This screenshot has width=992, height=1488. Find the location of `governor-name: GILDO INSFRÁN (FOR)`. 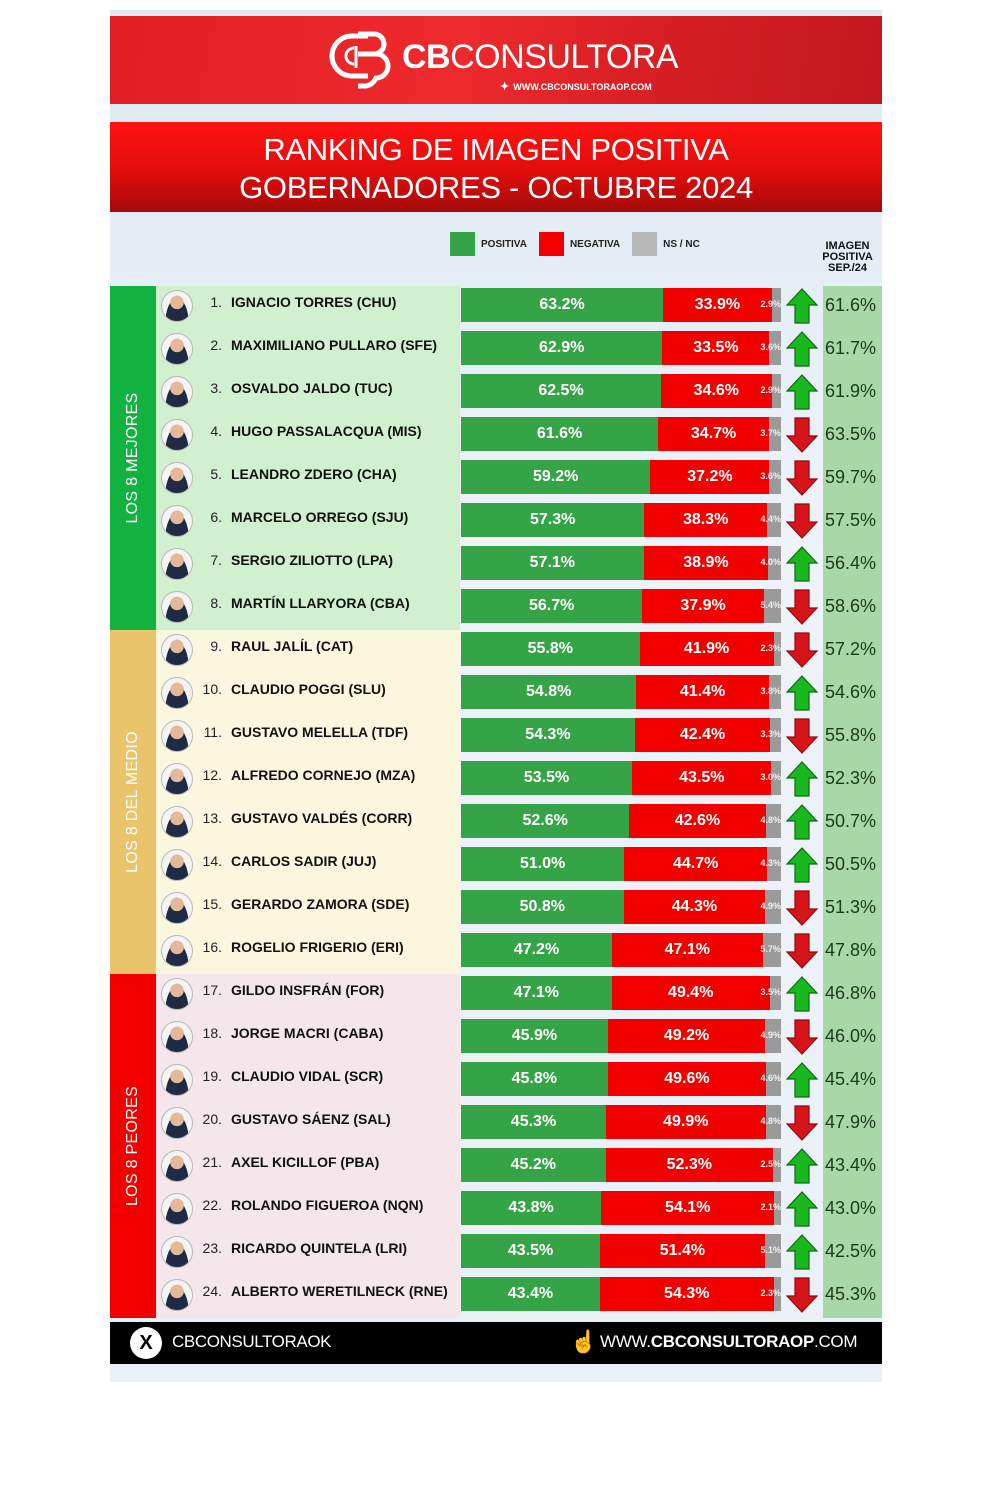

governor-name: GILDO INSFRÁN (FOR) is located at coordinates (308, 990).